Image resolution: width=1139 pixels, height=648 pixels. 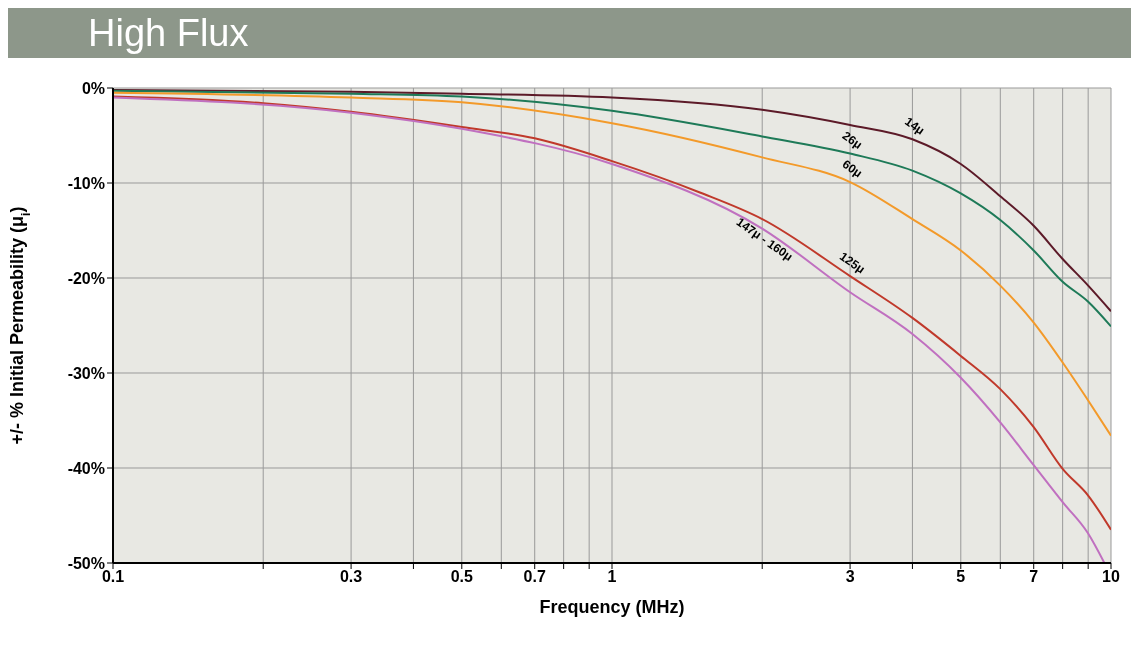 I want to click on text: 14μ, so click(x=915, y=126).